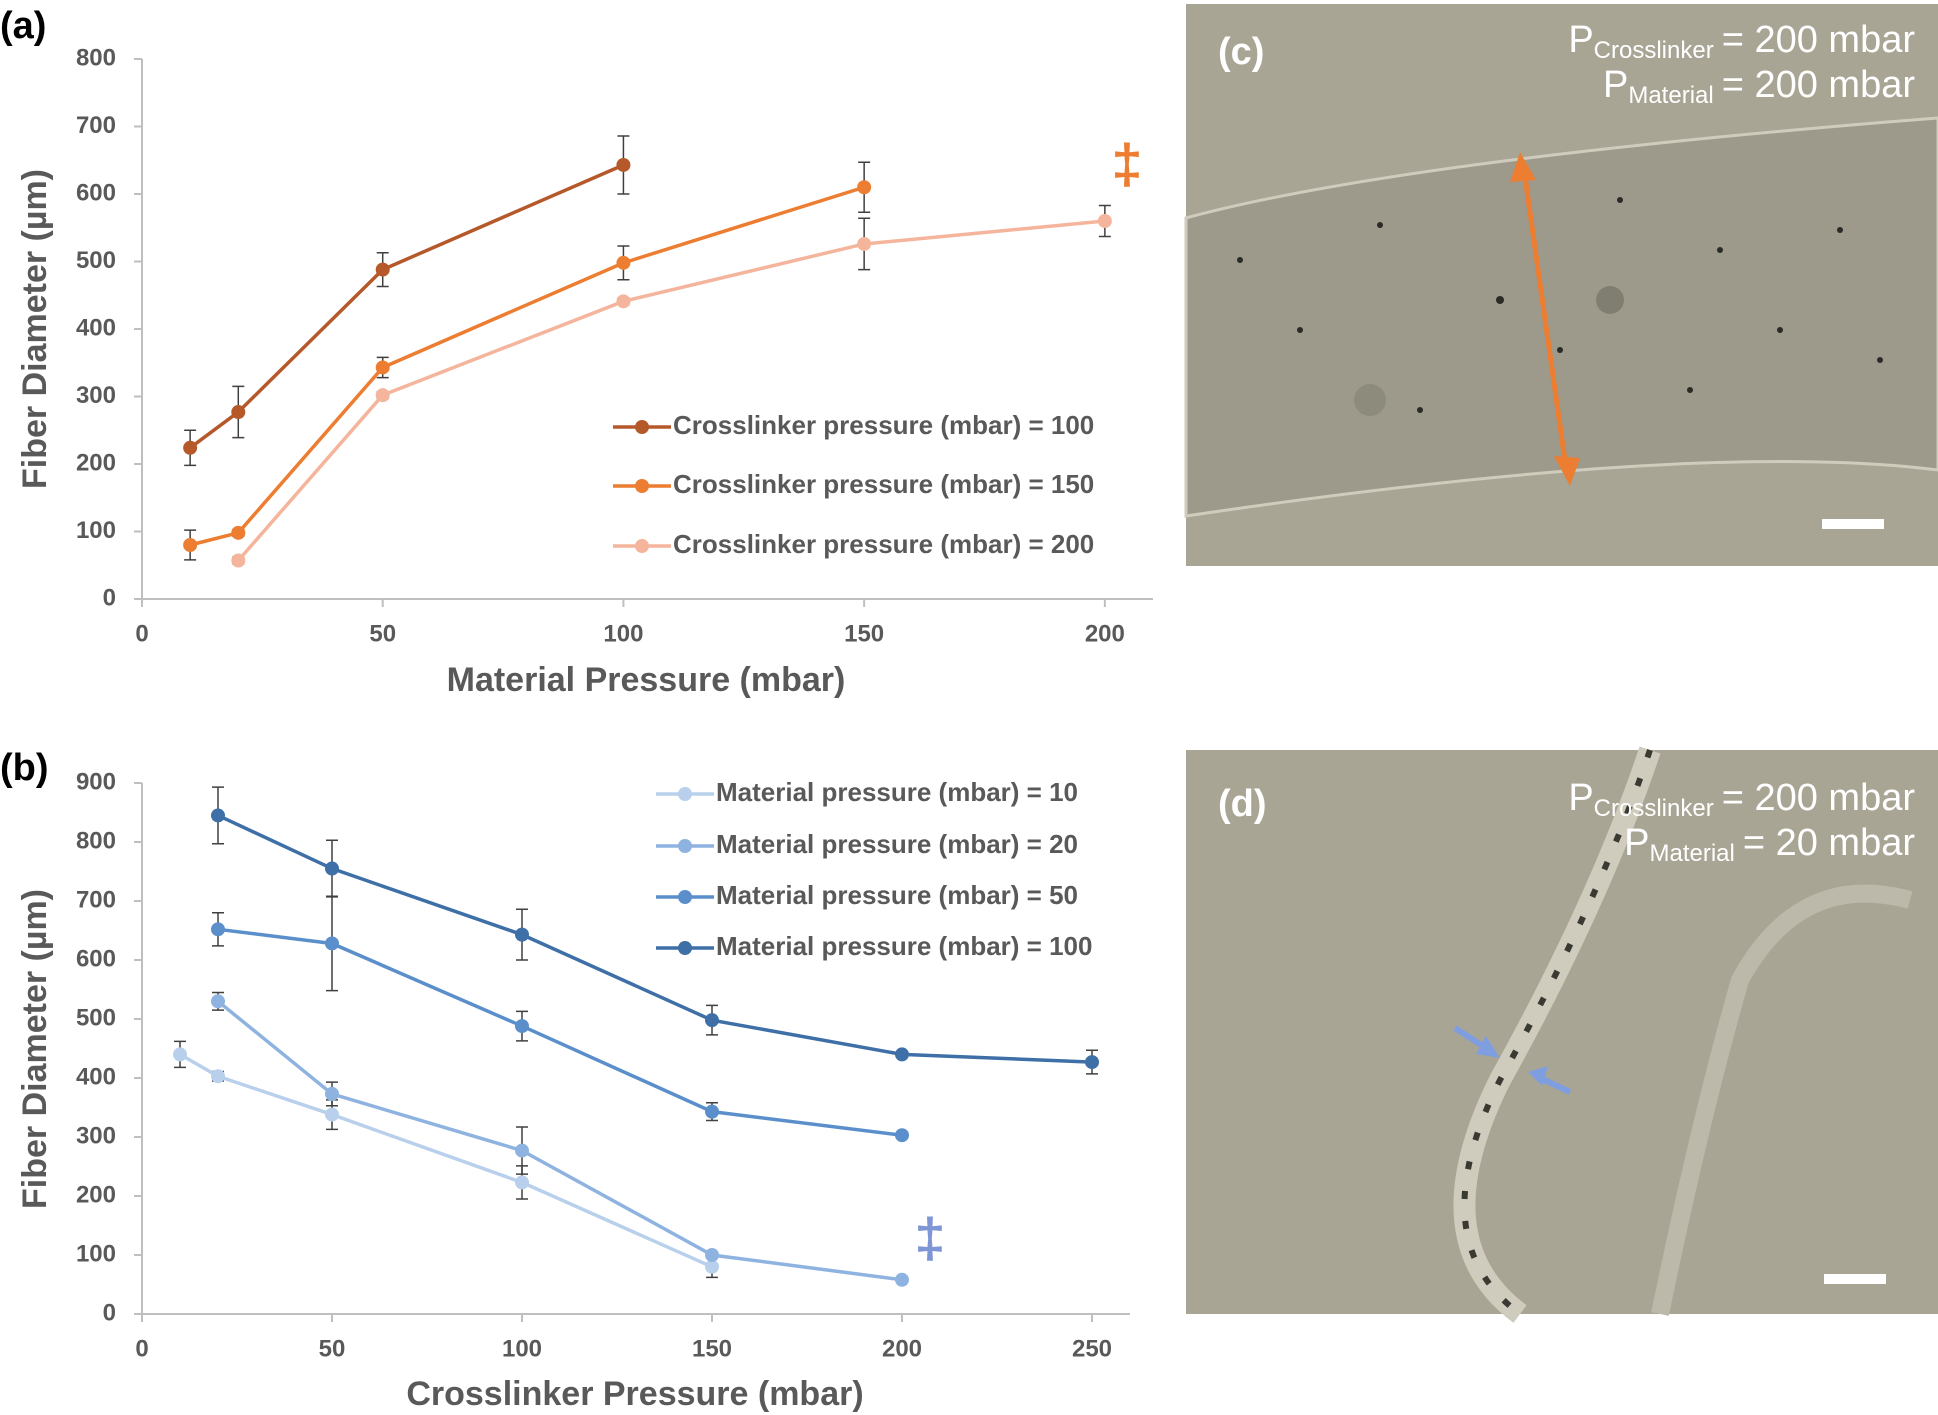 The width and height of the screenshot is (1938, 1415). What do you see at coordinates (96, 125) in the screenshot?
I see `y-tick-label: 700` at bounding box center [96, 125].